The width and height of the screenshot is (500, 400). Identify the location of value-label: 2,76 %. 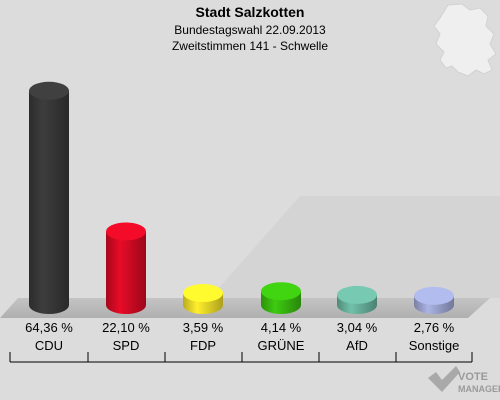
(434, 327).